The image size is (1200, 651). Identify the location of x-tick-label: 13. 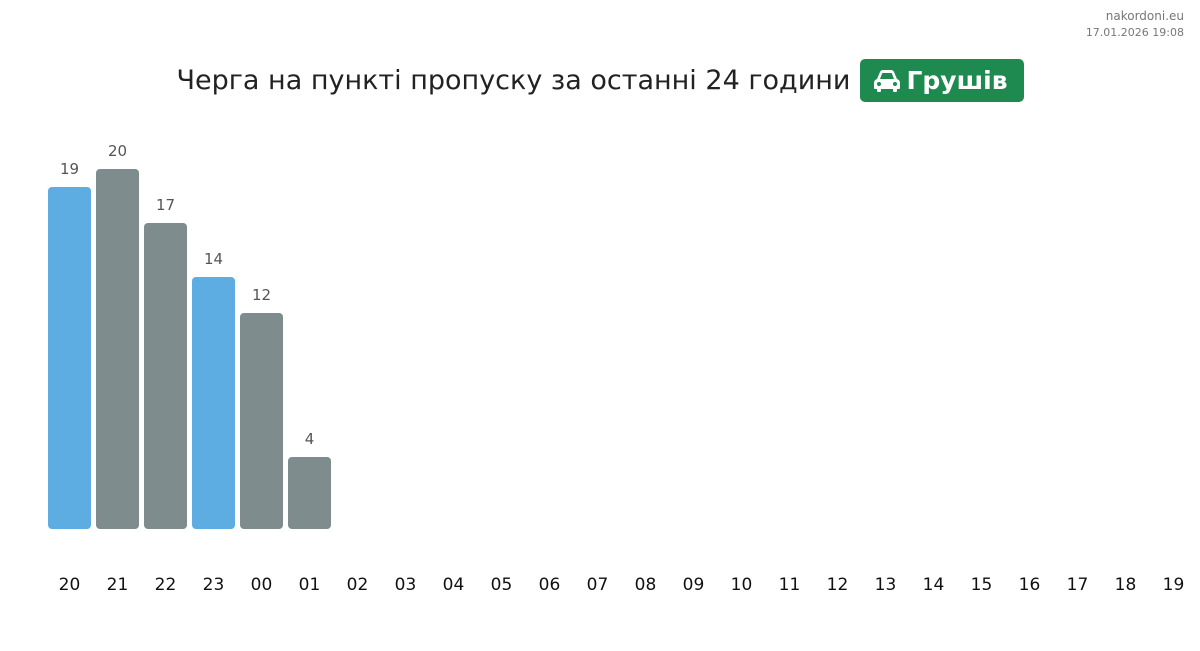
(886, 585).